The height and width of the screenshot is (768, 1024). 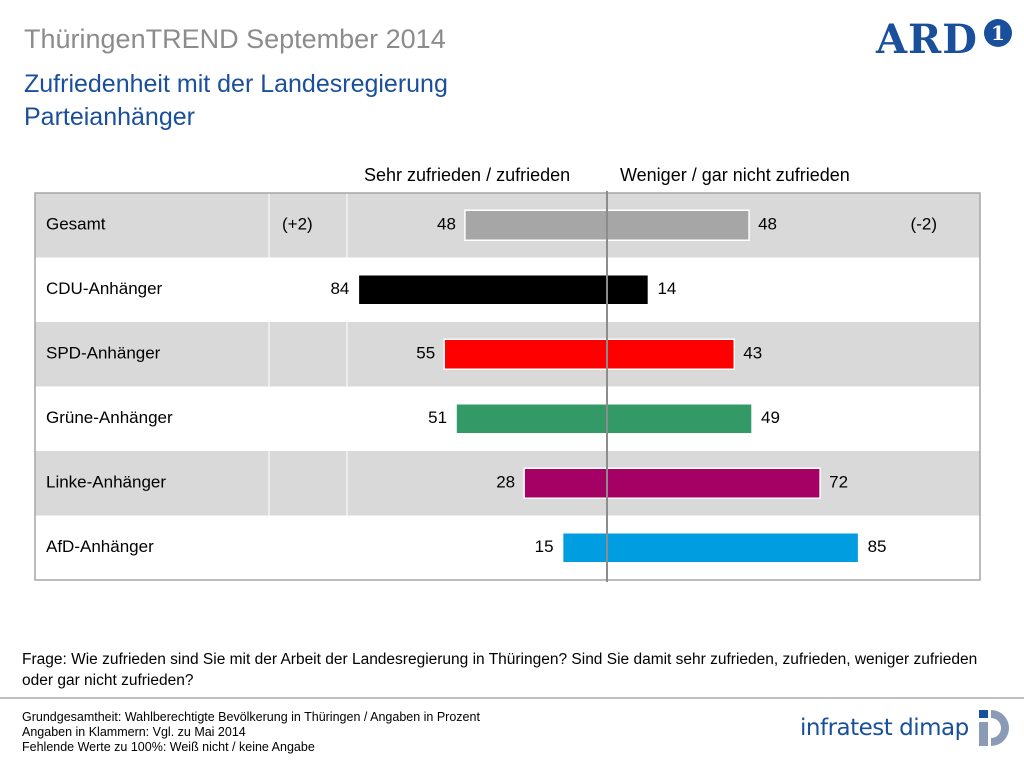 I want to click on change-label-right: (-2), so click(x=924, y=224).